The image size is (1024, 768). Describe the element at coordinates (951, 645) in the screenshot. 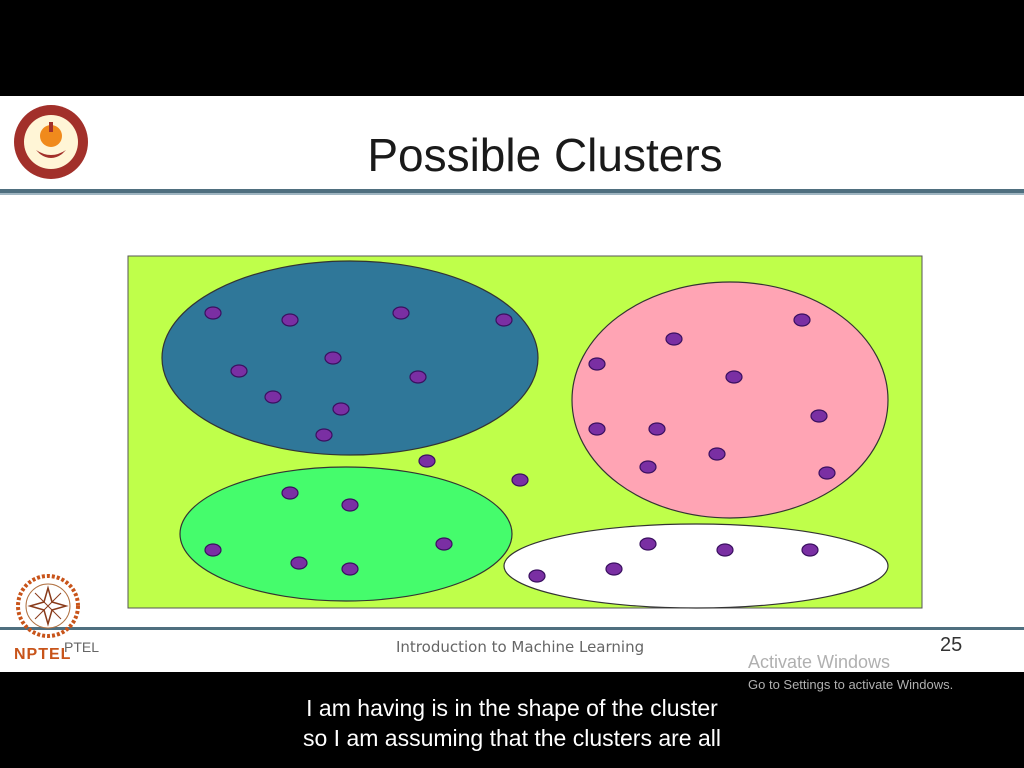

I see `page-number: 25` at that location.